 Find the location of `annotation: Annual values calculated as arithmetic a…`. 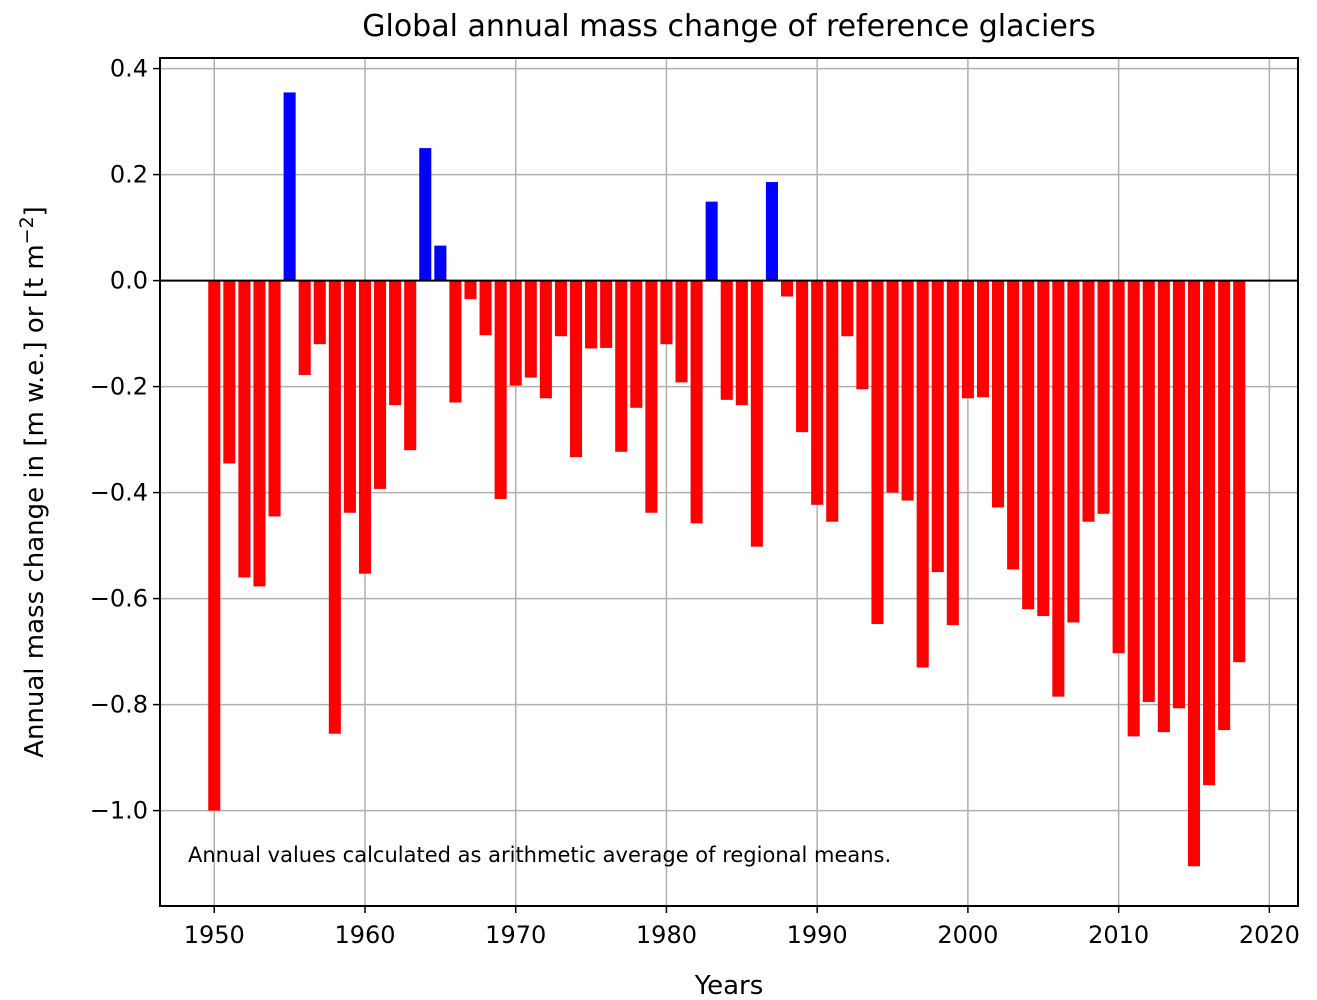

annotation: Annual values calculated as arithmetic a… is located at coordinates (539, 855).